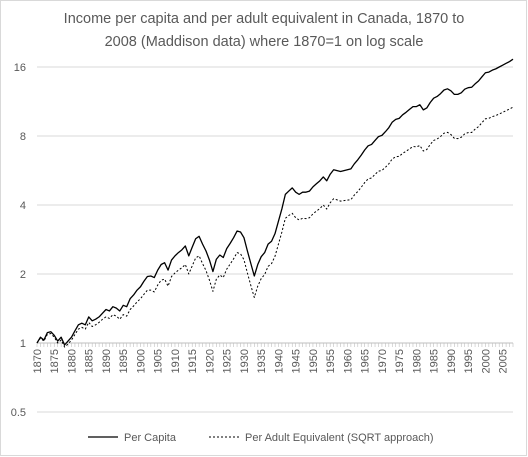 This screenshot has width=528, height=457. I want to click on x-tick-label-1910: 1910, so click(176, 361).